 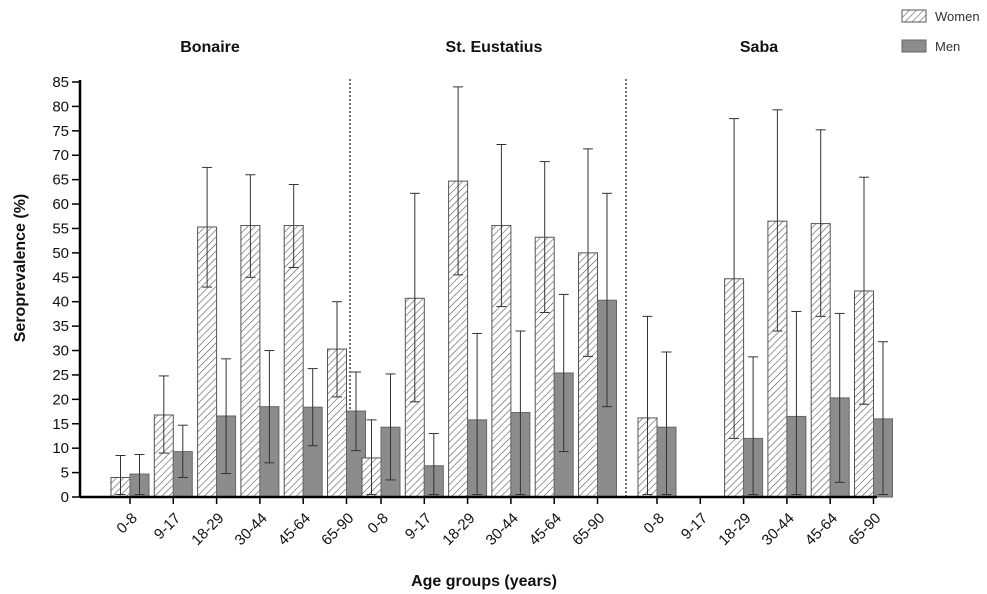 I want to click on legend-swatch-women, so click(x=914, y=16).